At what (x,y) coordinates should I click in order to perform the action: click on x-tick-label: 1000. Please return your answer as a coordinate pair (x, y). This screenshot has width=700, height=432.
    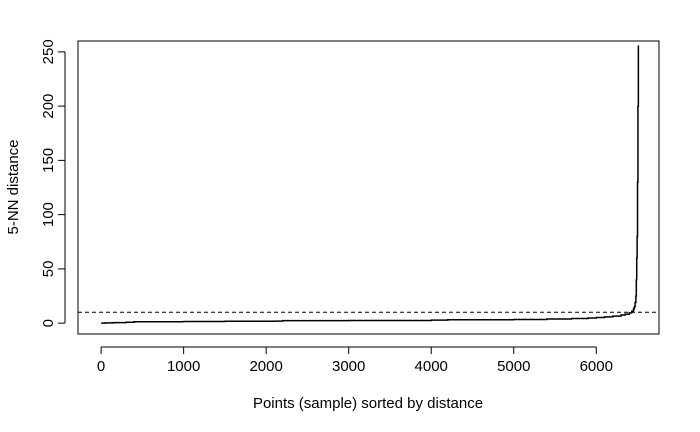
    Looking at the image, I should click on (183, 366).